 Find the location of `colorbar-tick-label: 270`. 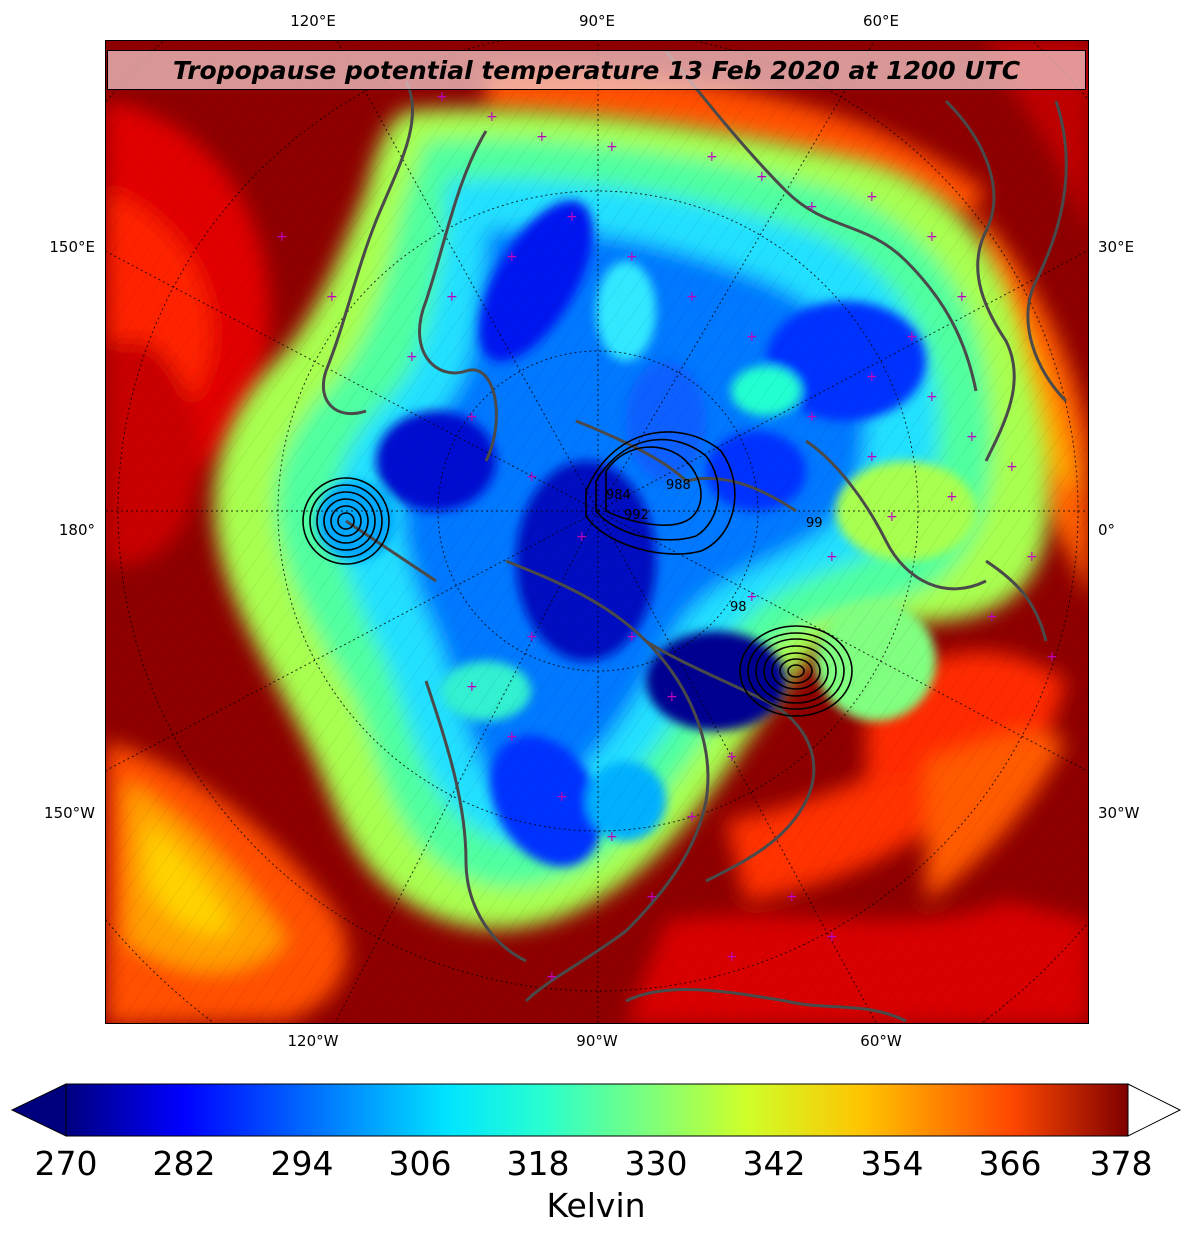

colorbar-tick-label: 270 is located at coordinates (66, 1163).